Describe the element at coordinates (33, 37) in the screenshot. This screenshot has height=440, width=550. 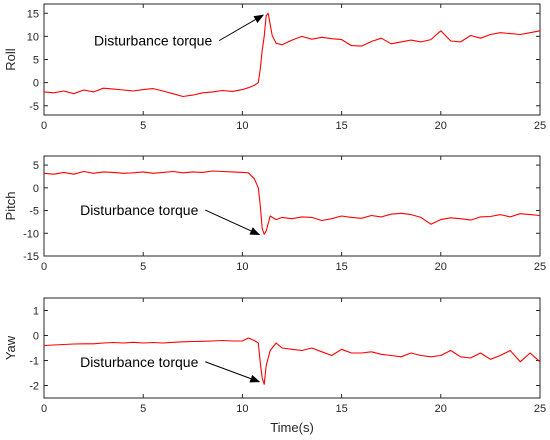
I see `y-tick-label: 10` at that location.